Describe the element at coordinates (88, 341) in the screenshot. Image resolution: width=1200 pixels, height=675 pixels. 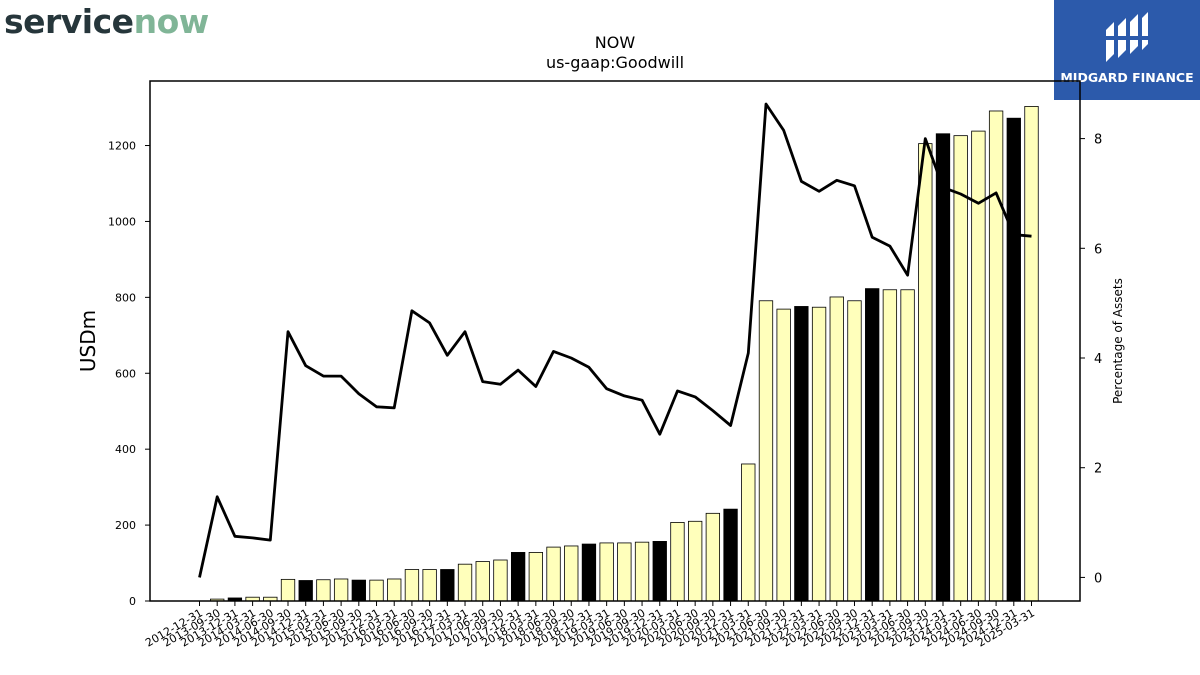
I see `y-axis-label: USDm` at that location.